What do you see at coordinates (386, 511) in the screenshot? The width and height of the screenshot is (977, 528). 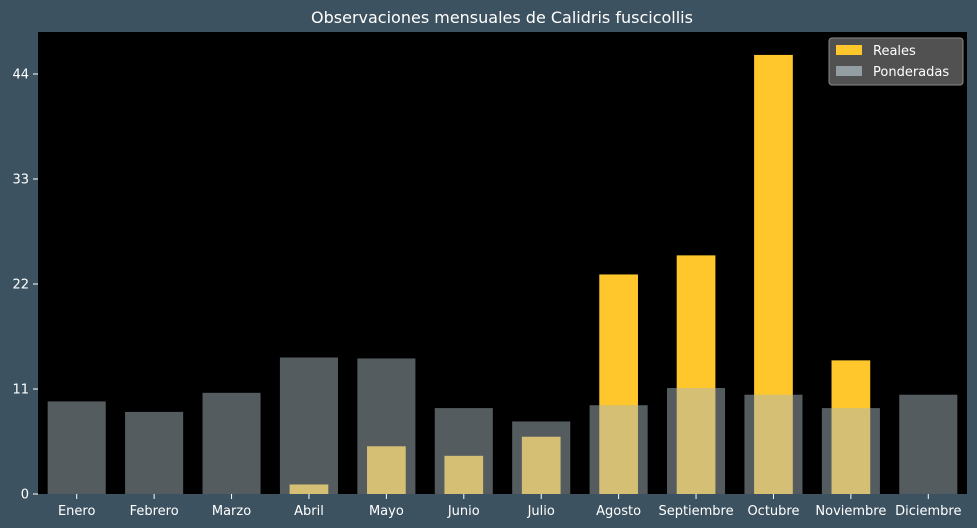 I see `x-tick-label-mayo: Mayo` at bounding box center [386, 511].